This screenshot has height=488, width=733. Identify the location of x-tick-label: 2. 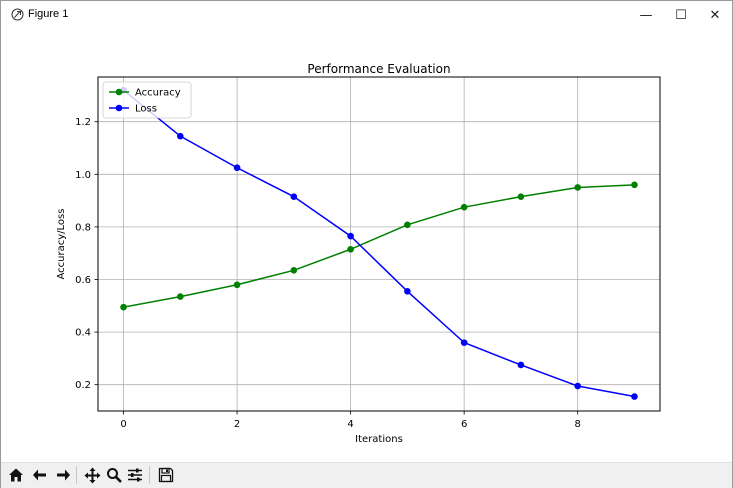
(237, 424).